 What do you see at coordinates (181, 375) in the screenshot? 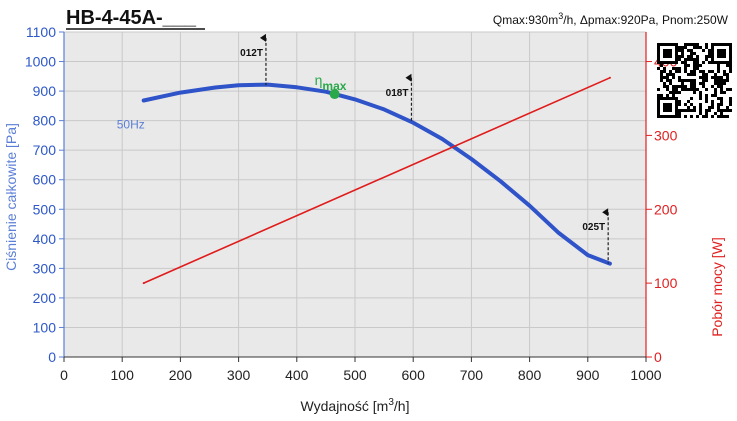
I see `x-tick-label: 200` at bounding box center [181, 375].